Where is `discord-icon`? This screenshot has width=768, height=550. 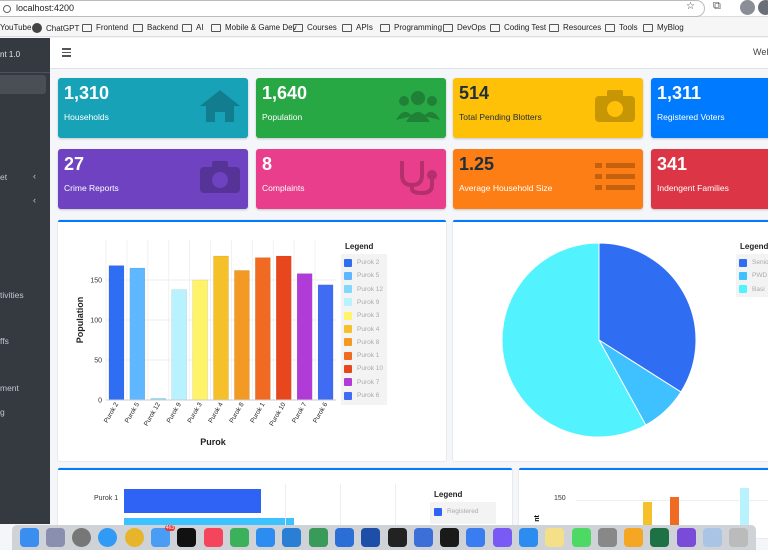 discord-icon is located at coordinates (502, 537).